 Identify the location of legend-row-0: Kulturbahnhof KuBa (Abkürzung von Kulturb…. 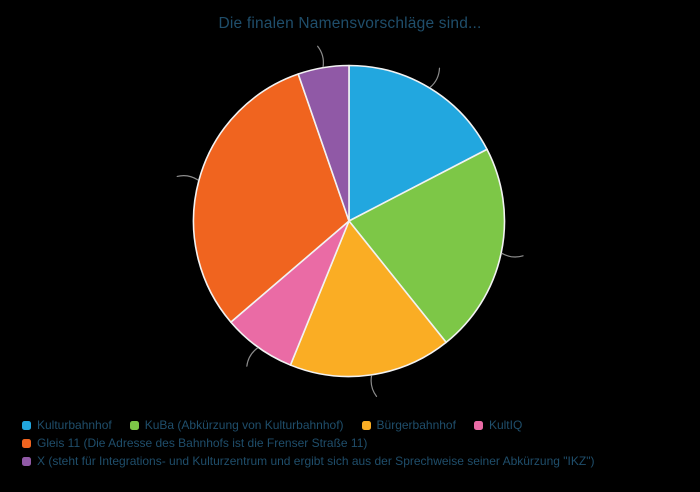
(308, 425).